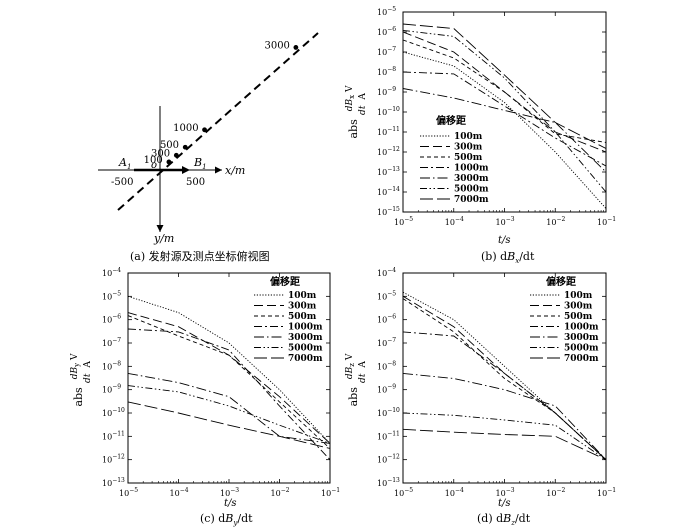 The width and height of the screenshot is (700, 529). I want to click on panel-a-point-label: 100, so click(153, 160).